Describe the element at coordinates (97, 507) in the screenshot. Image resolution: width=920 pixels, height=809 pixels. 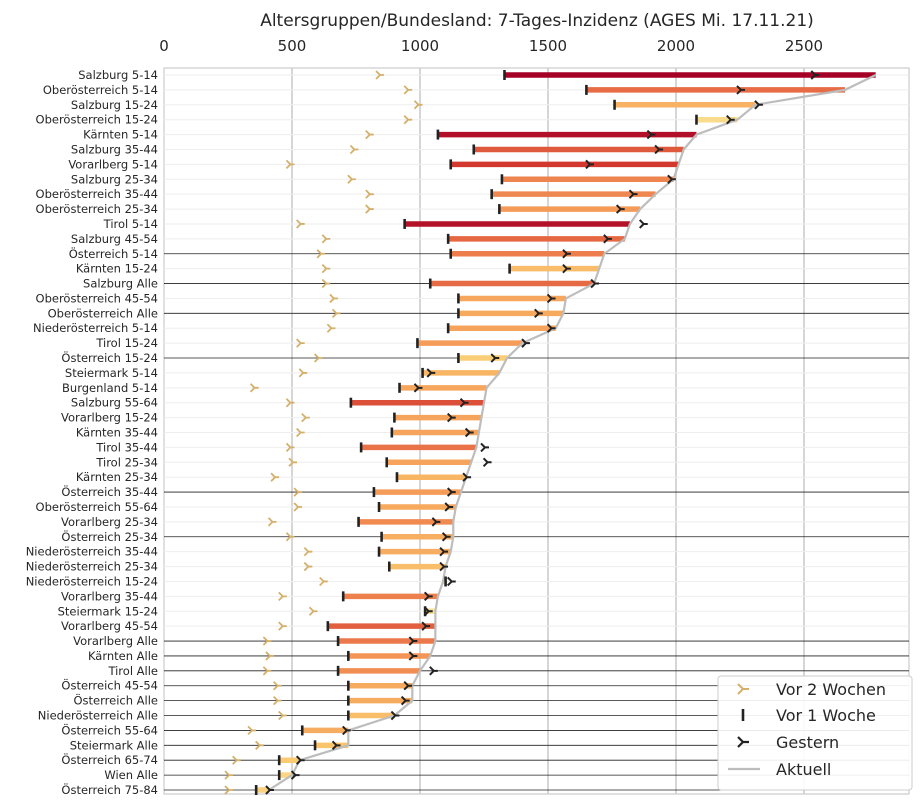
I see `category-label: Oberösterreich 55-64` at that location.